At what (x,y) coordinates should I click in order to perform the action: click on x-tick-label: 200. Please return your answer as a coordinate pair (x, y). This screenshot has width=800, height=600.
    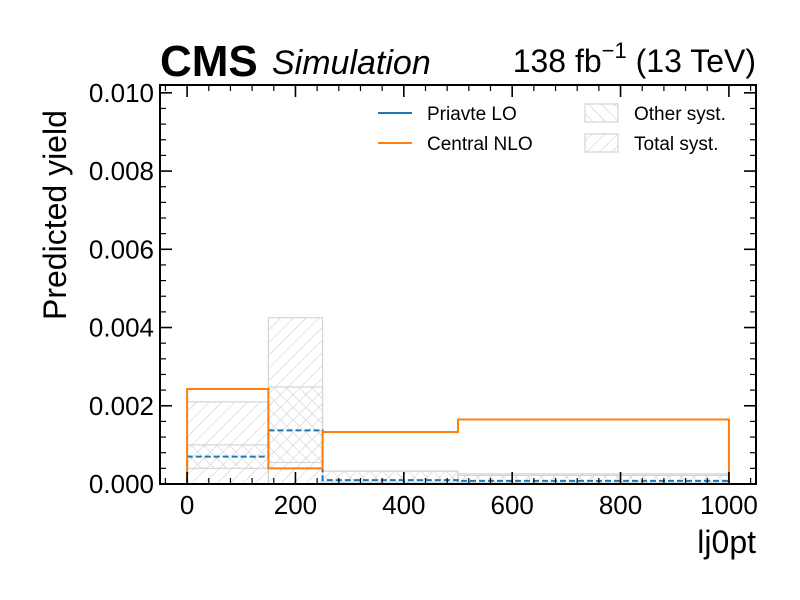
    Looking at the image, I should click on (295, 505).